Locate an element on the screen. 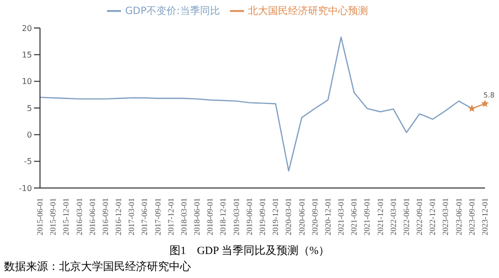 Image resolution: width=499 pixels, height=278 pixels. x-tick-label: 2018-03-01 is located at coordinates (183, 217).